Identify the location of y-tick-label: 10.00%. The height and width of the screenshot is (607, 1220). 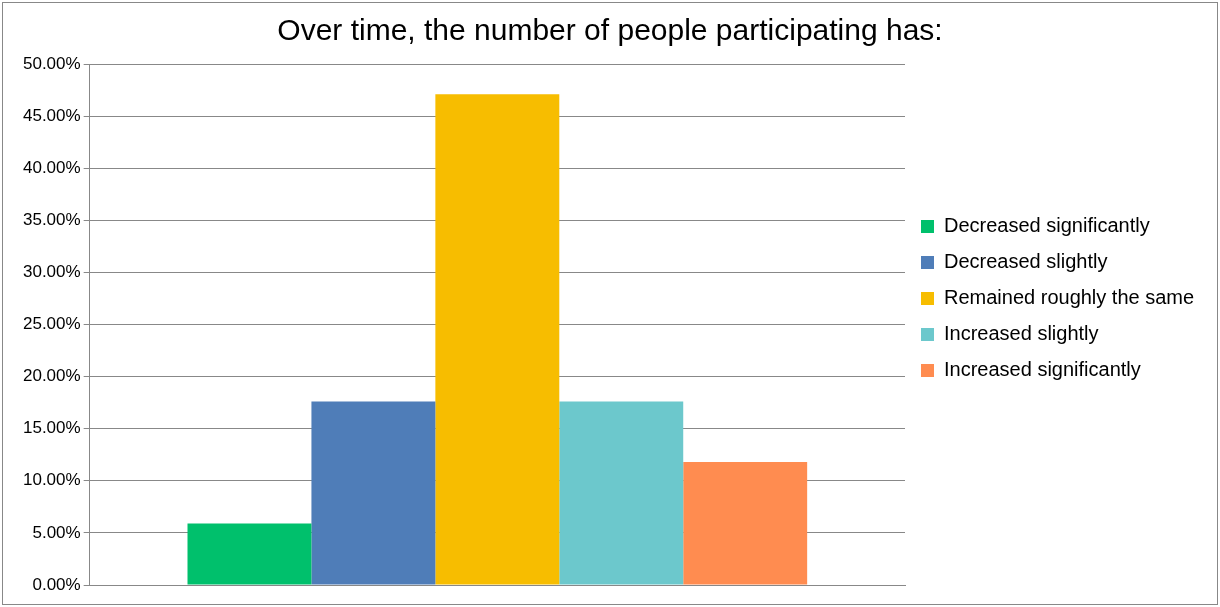
(51, 480).